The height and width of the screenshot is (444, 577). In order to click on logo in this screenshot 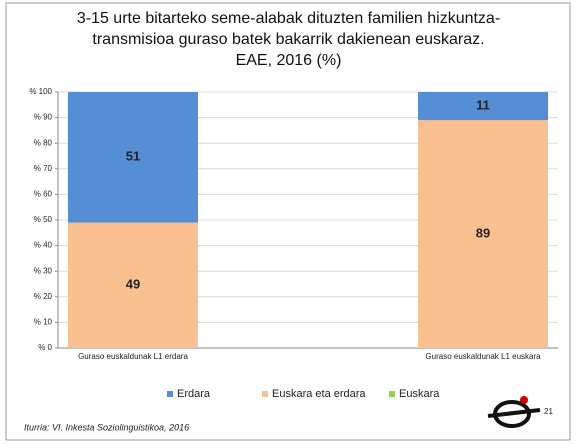, I will do `click(514, 412)`.